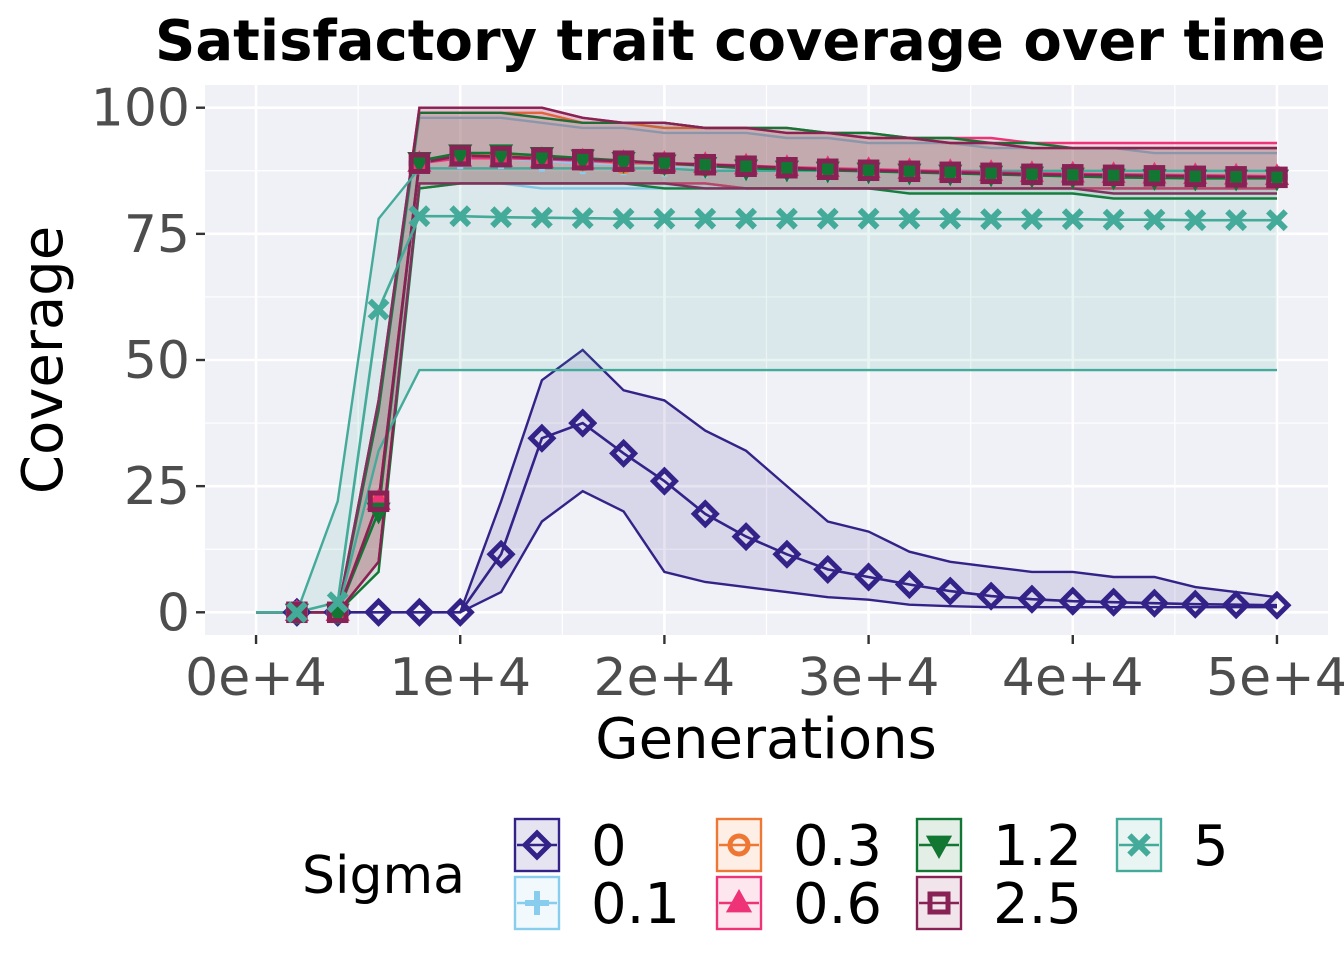 The image size is (1344, 960). I want to click on legend-item-sigma-0.3: 0.3, so click(798, 846).